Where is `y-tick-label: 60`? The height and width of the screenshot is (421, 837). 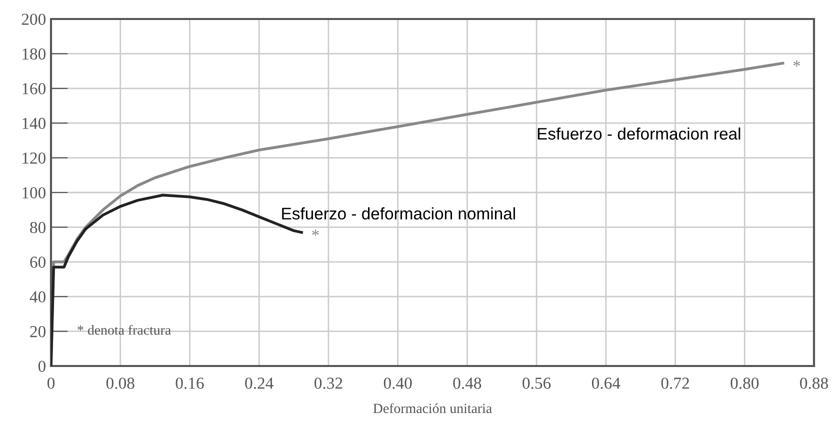
y-tick-label: 60 is located at coordinates (38, 262).